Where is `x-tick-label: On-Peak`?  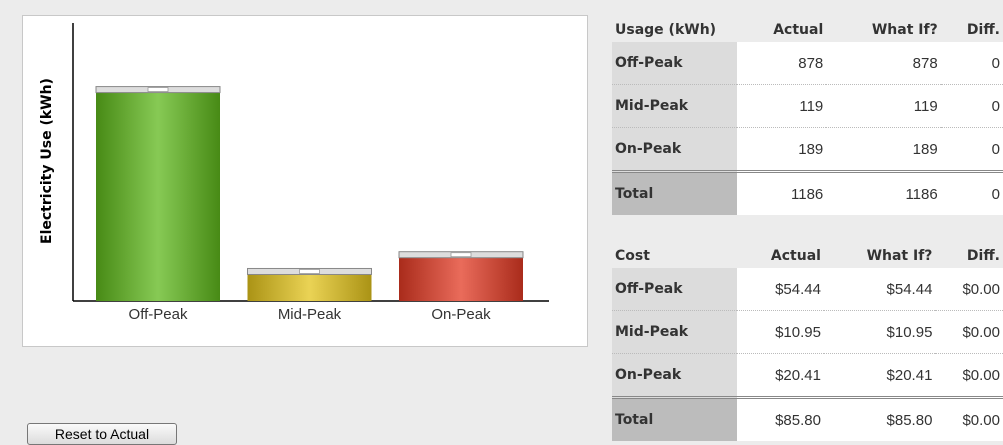 x-tick-label: On-Peak is located at coordinates (461, 314).